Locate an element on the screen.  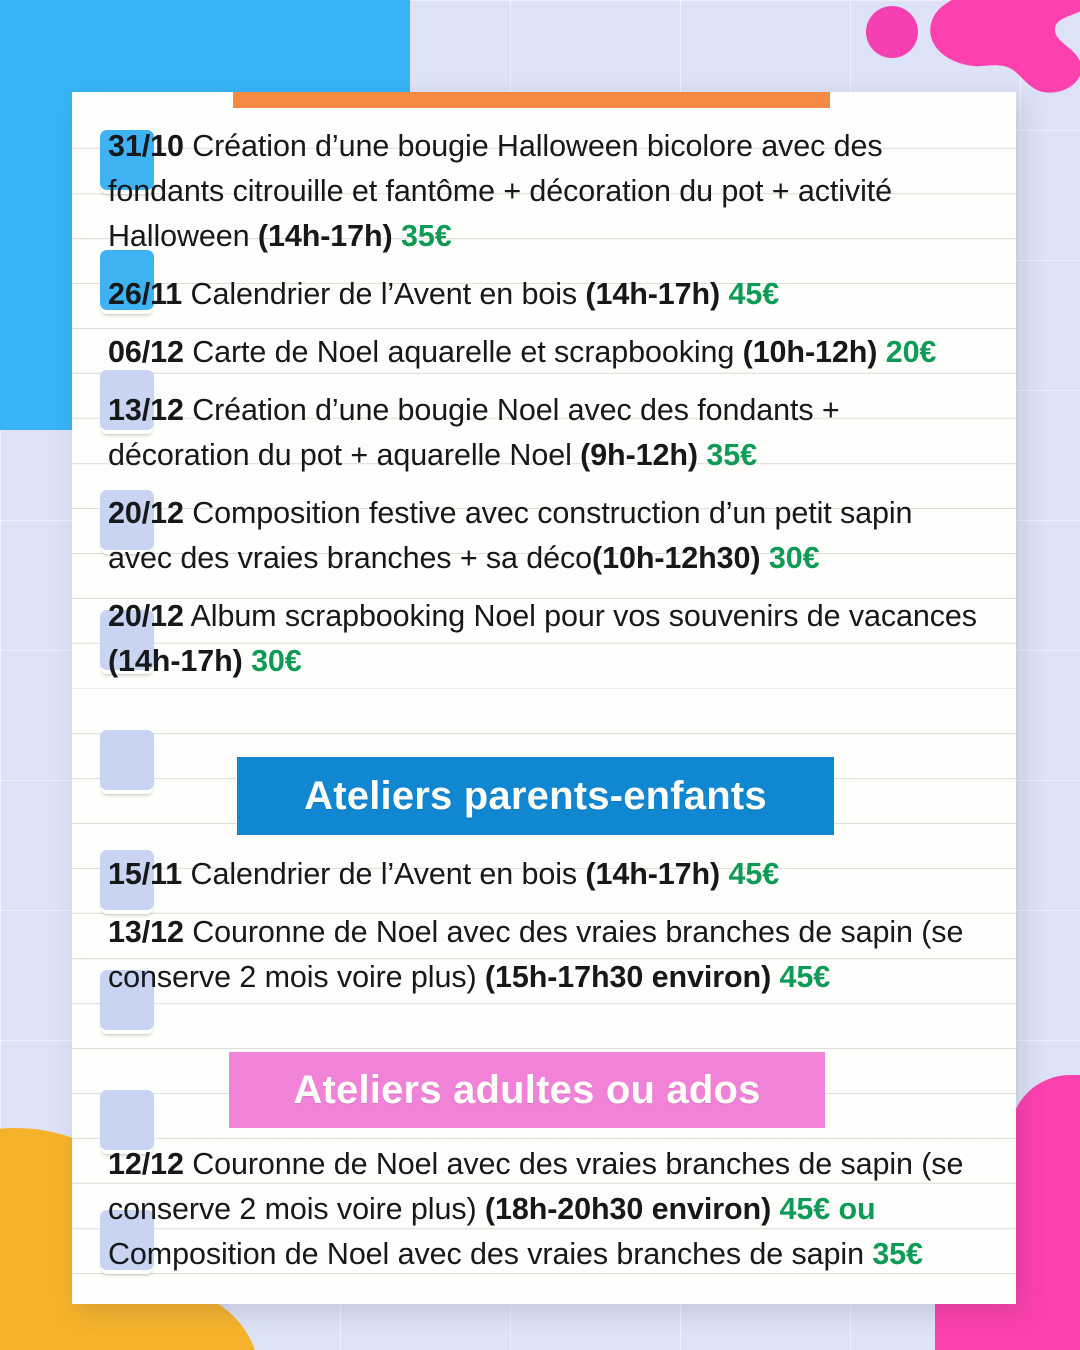
entry-time: (10h-12h30) is located at coordinates (676, 558).